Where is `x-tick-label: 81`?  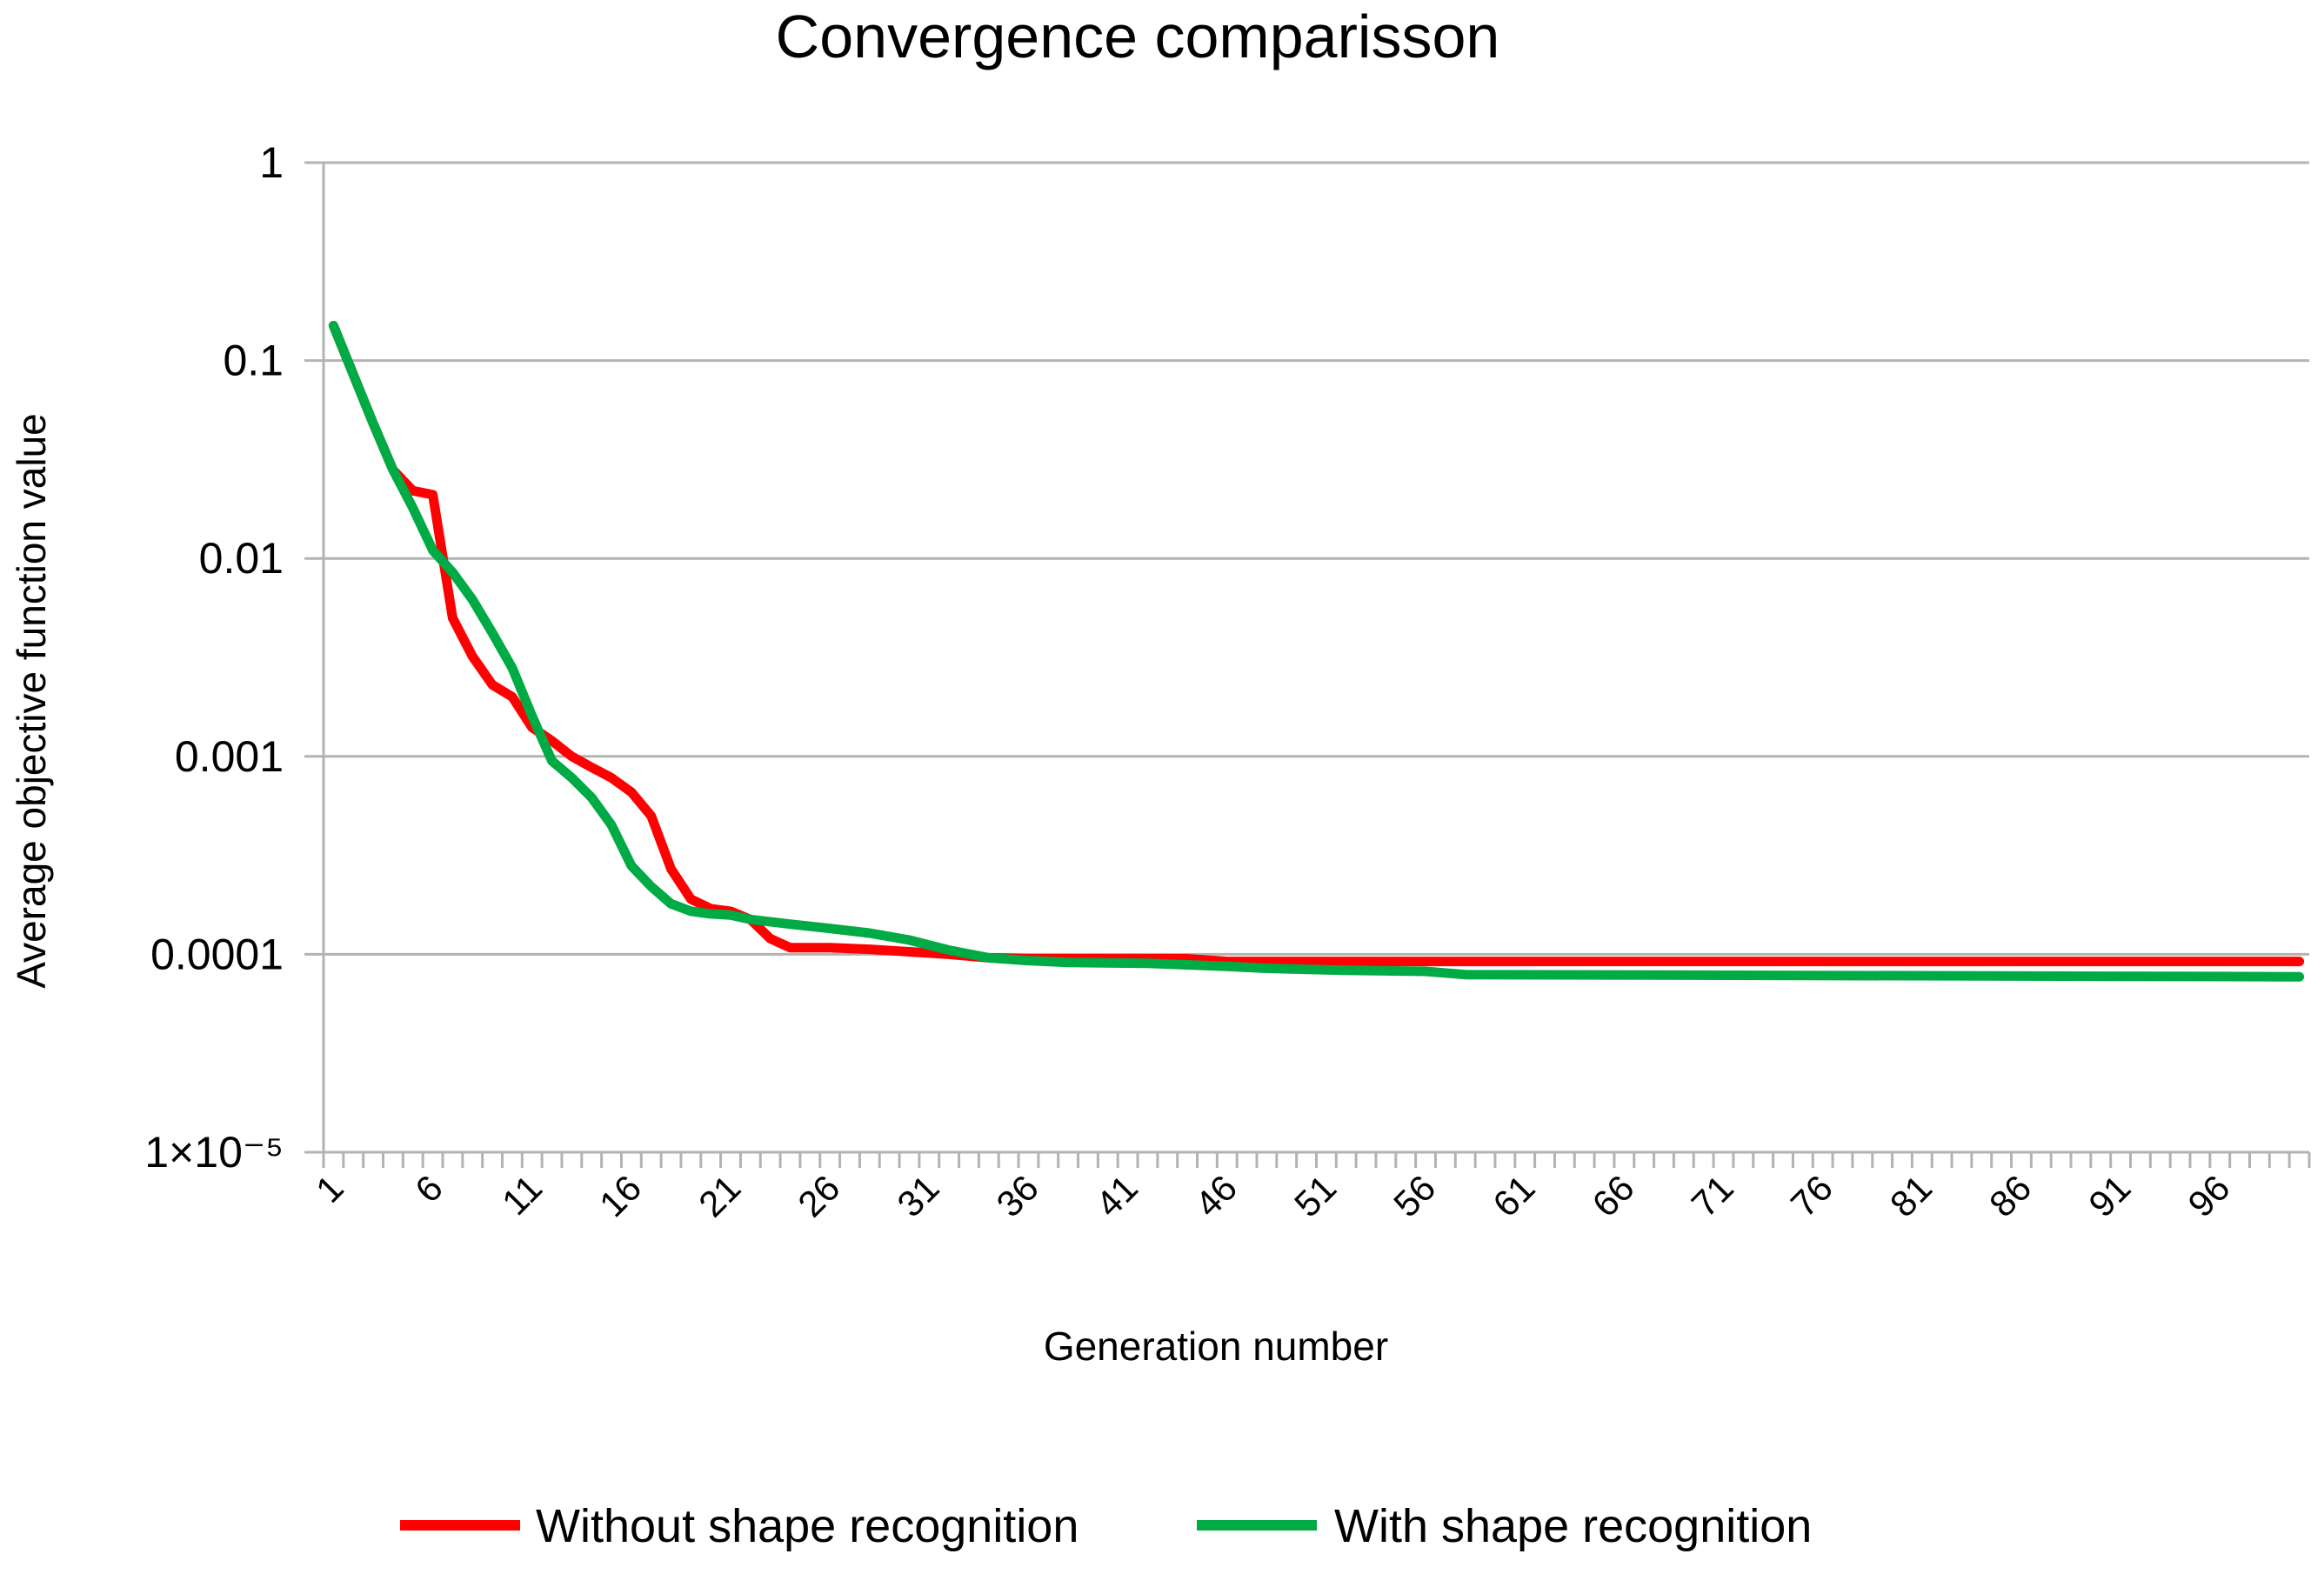 x-tick-label: 81 is located at coordinates (1911, 1195).